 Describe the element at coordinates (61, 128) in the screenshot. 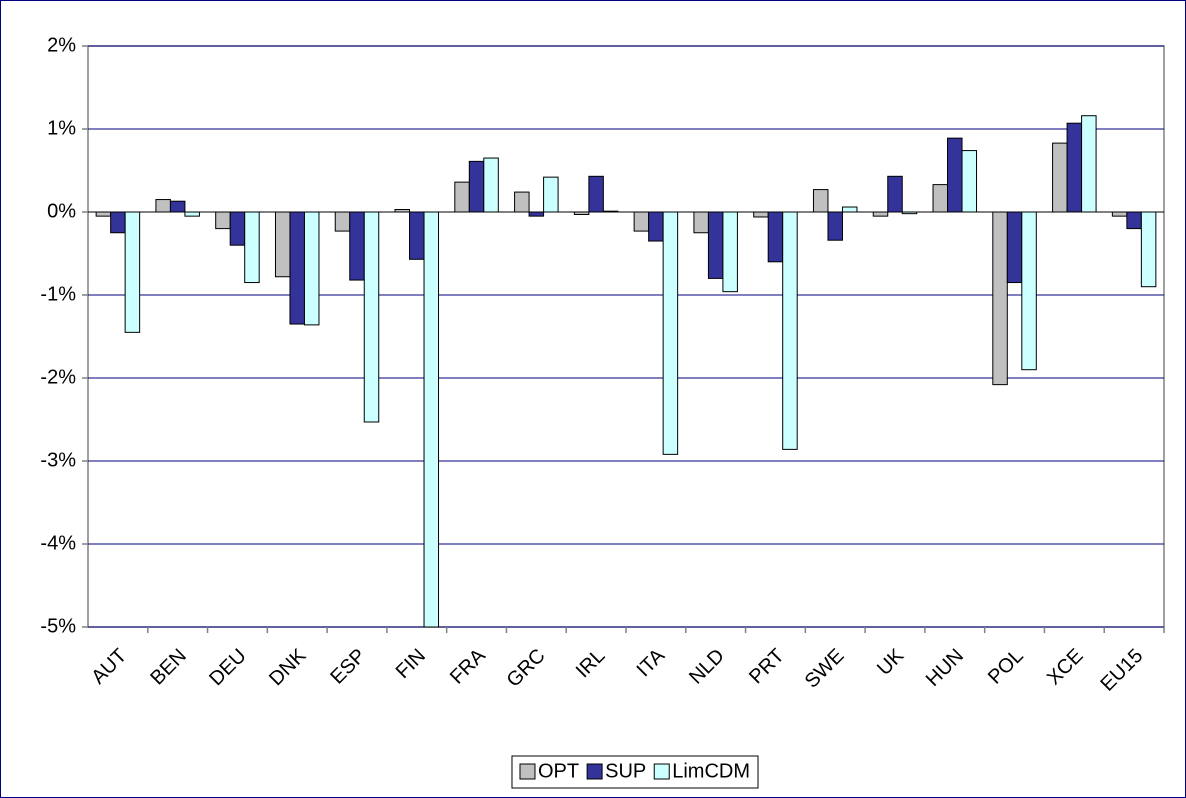

I see `y-tick-label: 1%` at that location.